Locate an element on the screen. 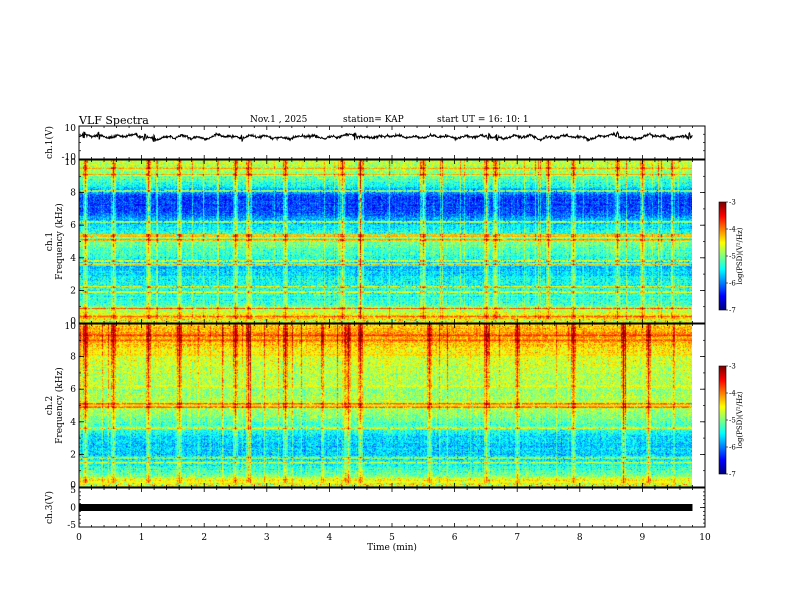 Image resolution: width=792 pixels, height=612 pixels. start-time: start UT = 16: 10: 1 is located at coordinates (483, 120).